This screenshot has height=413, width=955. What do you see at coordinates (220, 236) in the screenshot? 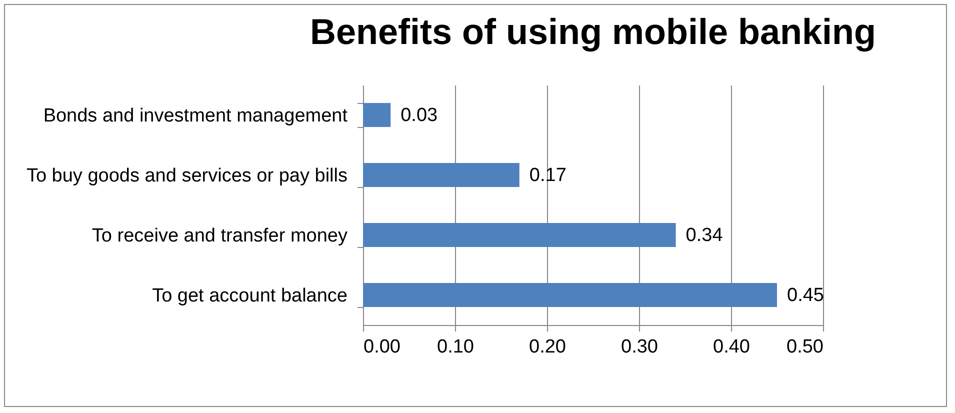
I see `y-tick-label: To receive and transfer money` at bounding box center [220, 236].